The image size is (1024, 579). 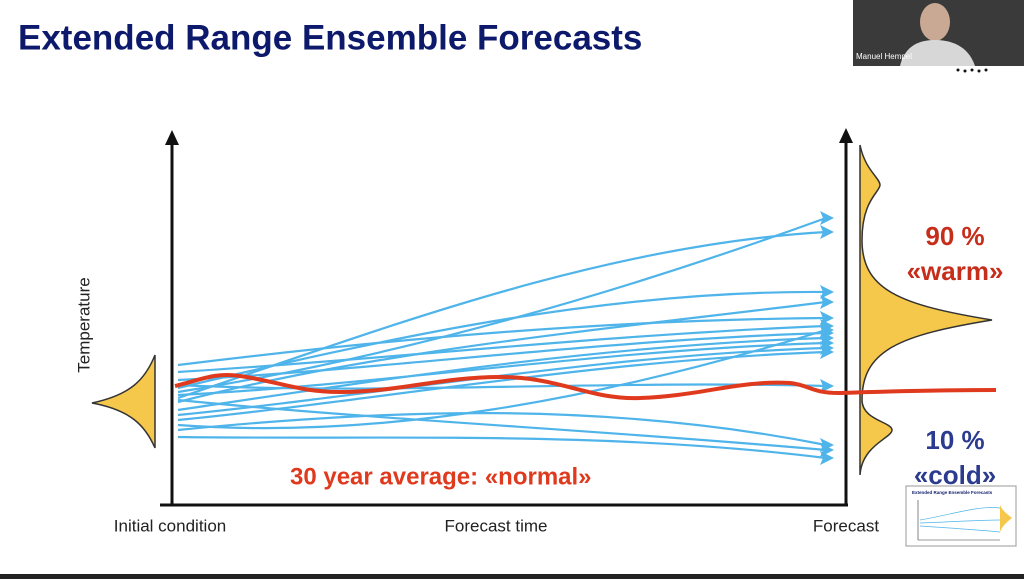 I want to click on initial-distribution, so click(x=123, y=401).